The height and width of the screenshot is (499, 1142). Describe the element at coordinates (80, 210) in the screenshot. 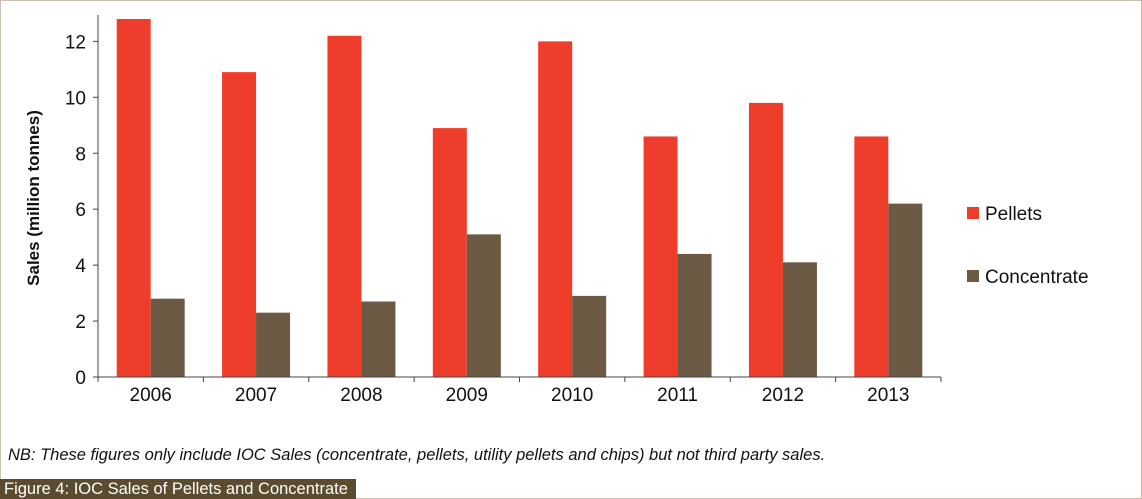

I see `y-tick-label: 6` at that location.